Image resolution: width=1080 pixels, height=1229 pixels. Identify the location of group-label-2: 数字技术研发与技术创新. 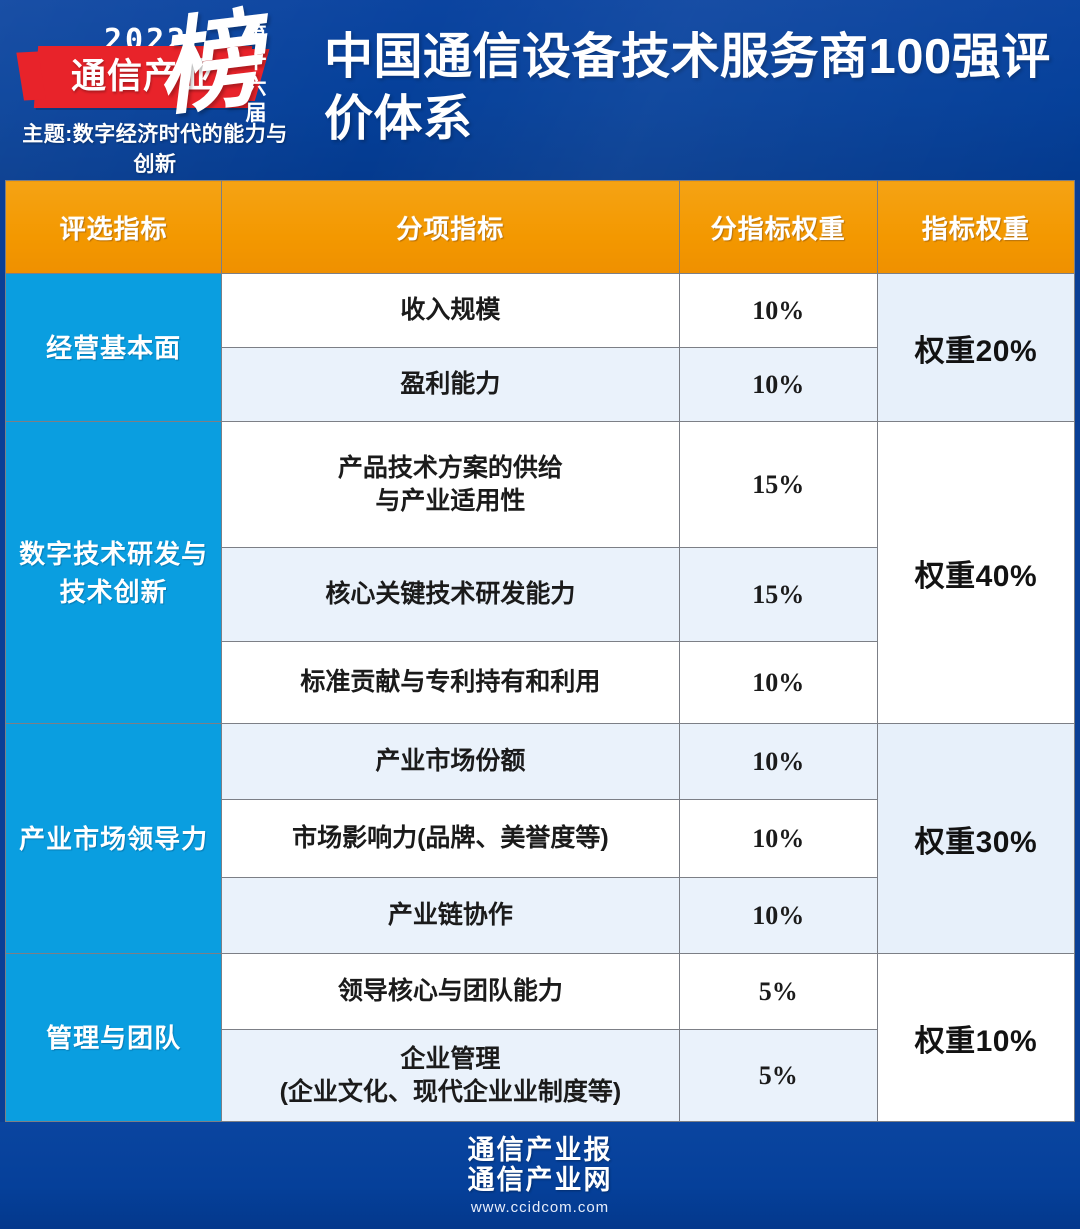
(113, 572).